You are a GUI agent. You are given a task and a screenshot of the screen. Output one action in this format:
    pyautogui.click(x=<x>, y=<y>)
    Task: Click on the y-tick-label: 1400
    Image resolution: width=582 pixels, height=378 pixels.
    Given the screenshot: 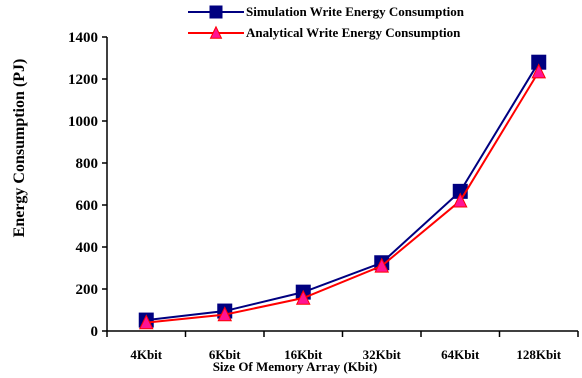 What is the action you would take?
    pyautogui.click(x=83, y=38)
    